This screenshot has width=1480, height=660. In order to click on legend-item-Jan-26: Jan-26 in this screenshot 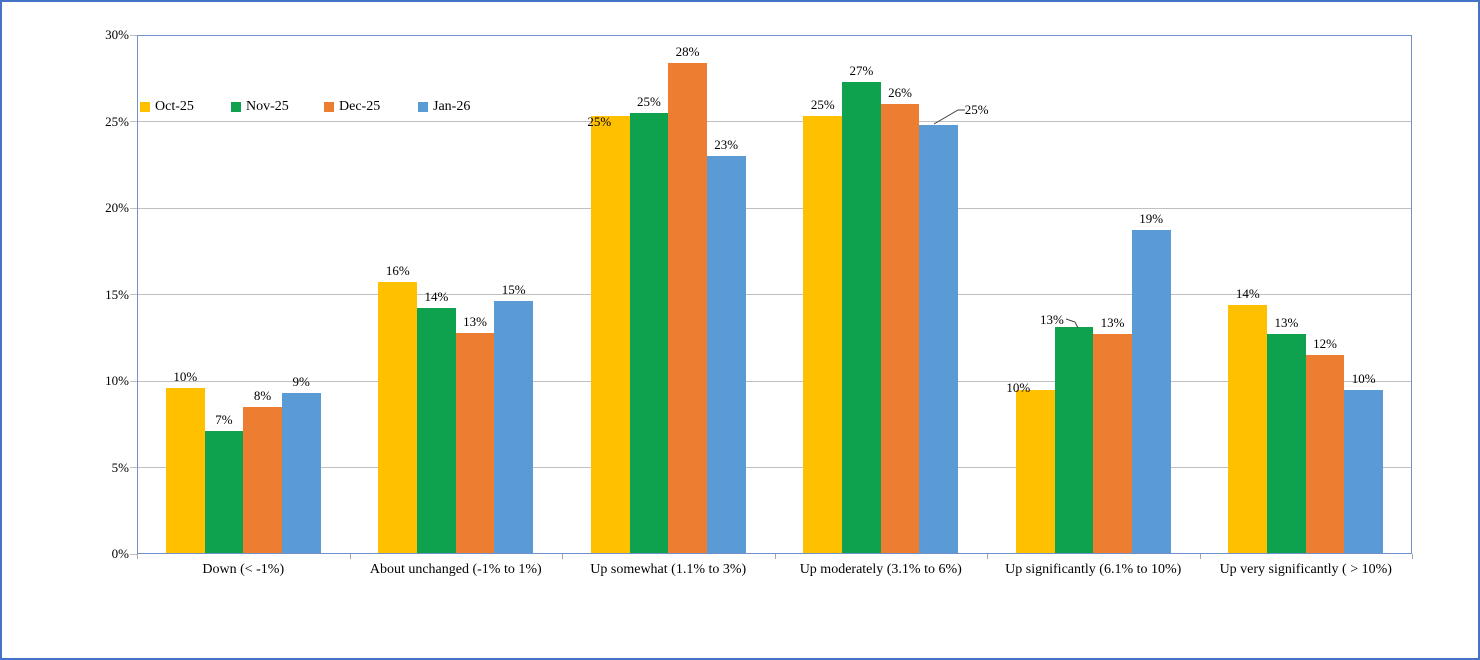, I will do `click(444, 107)`.